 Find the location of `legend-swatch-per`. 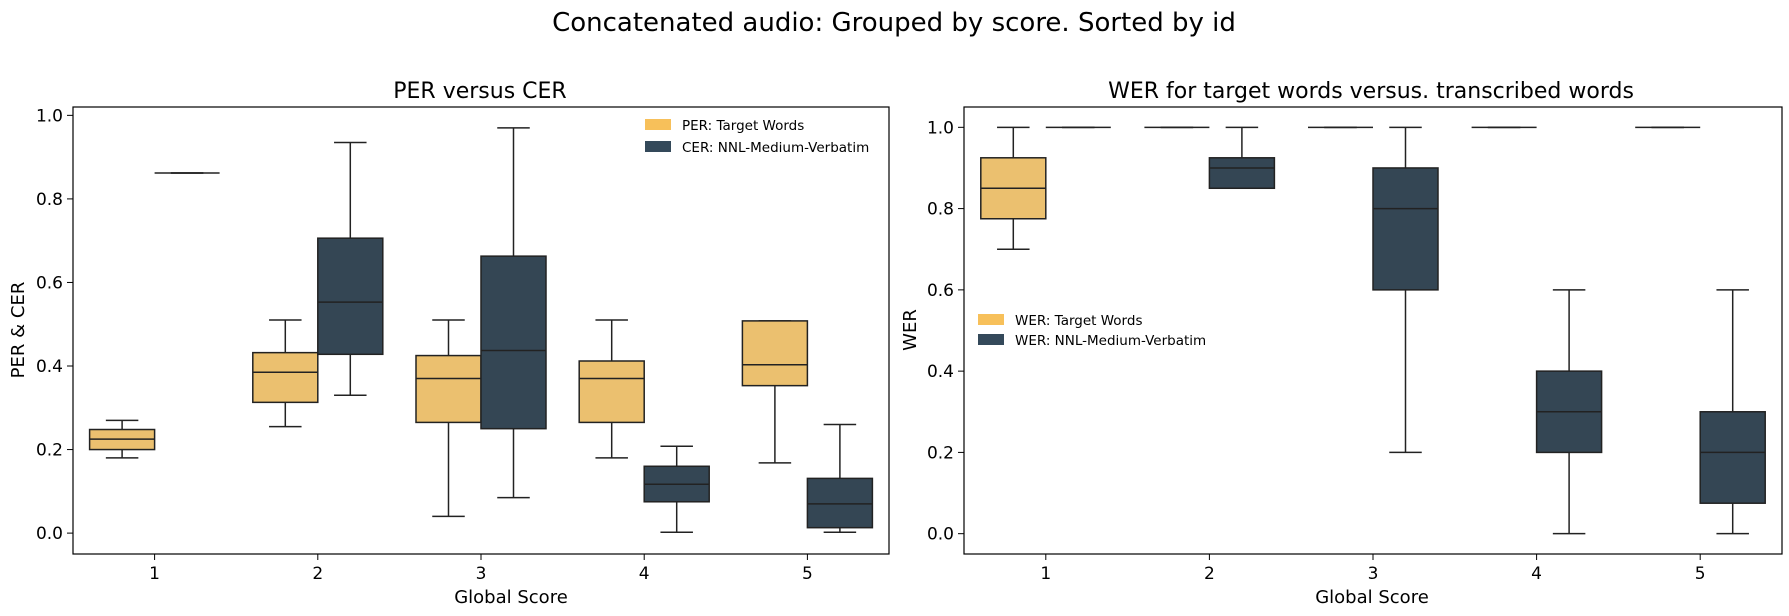

legend-swatch-per is located at coordinates (658, 124).